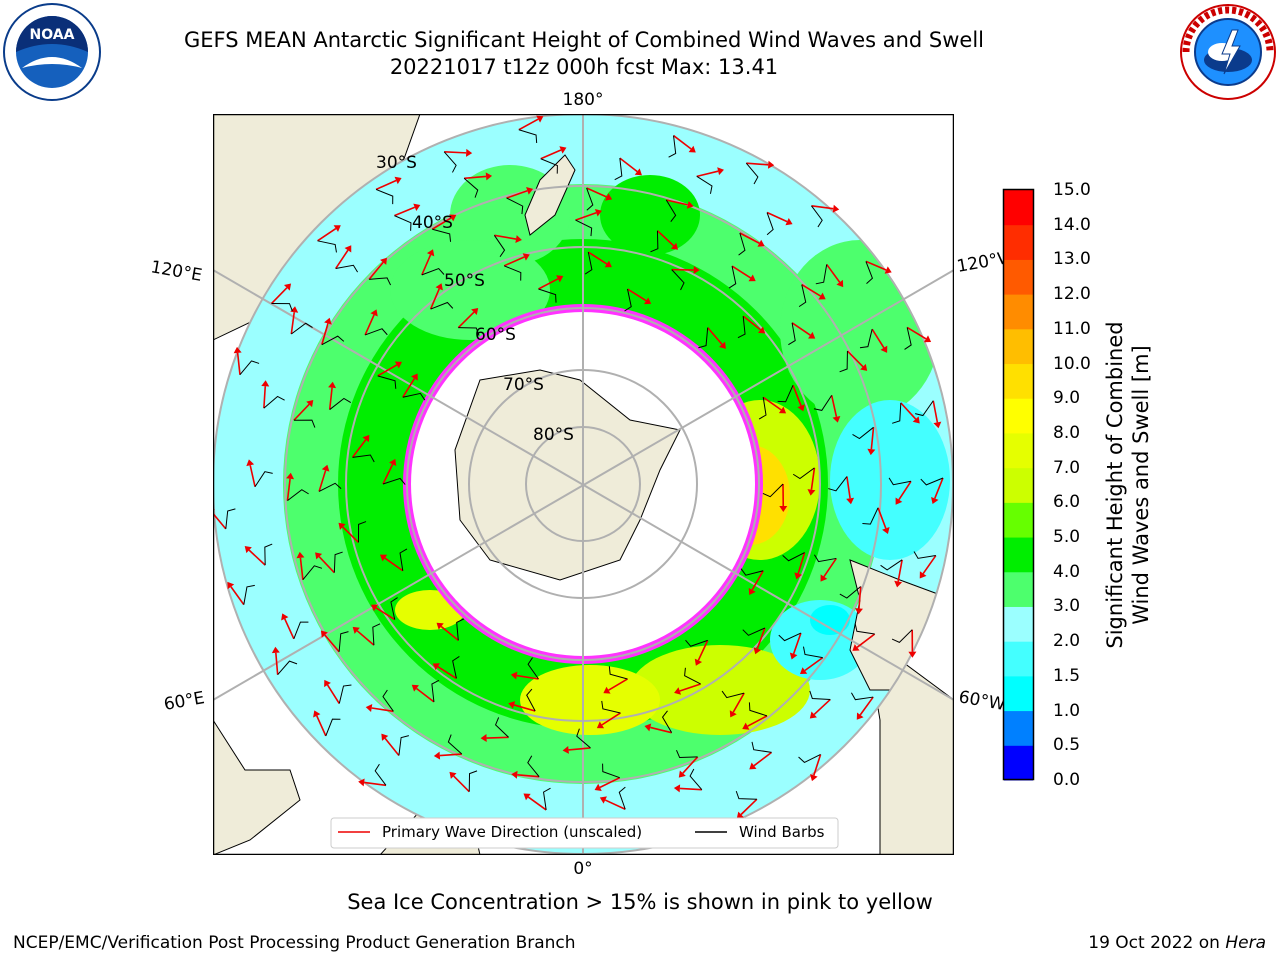 The height and width of the screenshot is (960, 1280). What do you see at coordinates (523, 385) in the screenshot?
I see `lat-label-70s: 70°S` at bounding box center [523, 385].